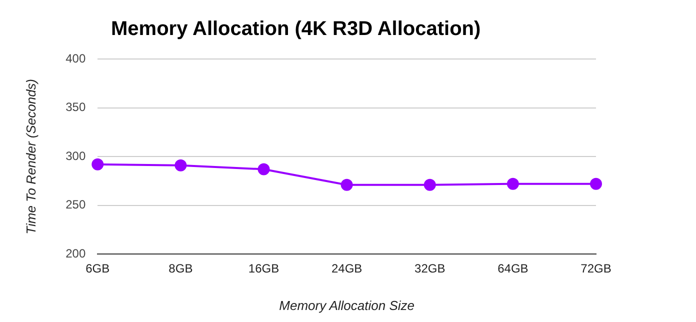 The height and width of the screenshot is (322, 696). Describe the element at coordinates (596, 269) in the screenshot. I see `x-tick-label: 72GB` at that location.